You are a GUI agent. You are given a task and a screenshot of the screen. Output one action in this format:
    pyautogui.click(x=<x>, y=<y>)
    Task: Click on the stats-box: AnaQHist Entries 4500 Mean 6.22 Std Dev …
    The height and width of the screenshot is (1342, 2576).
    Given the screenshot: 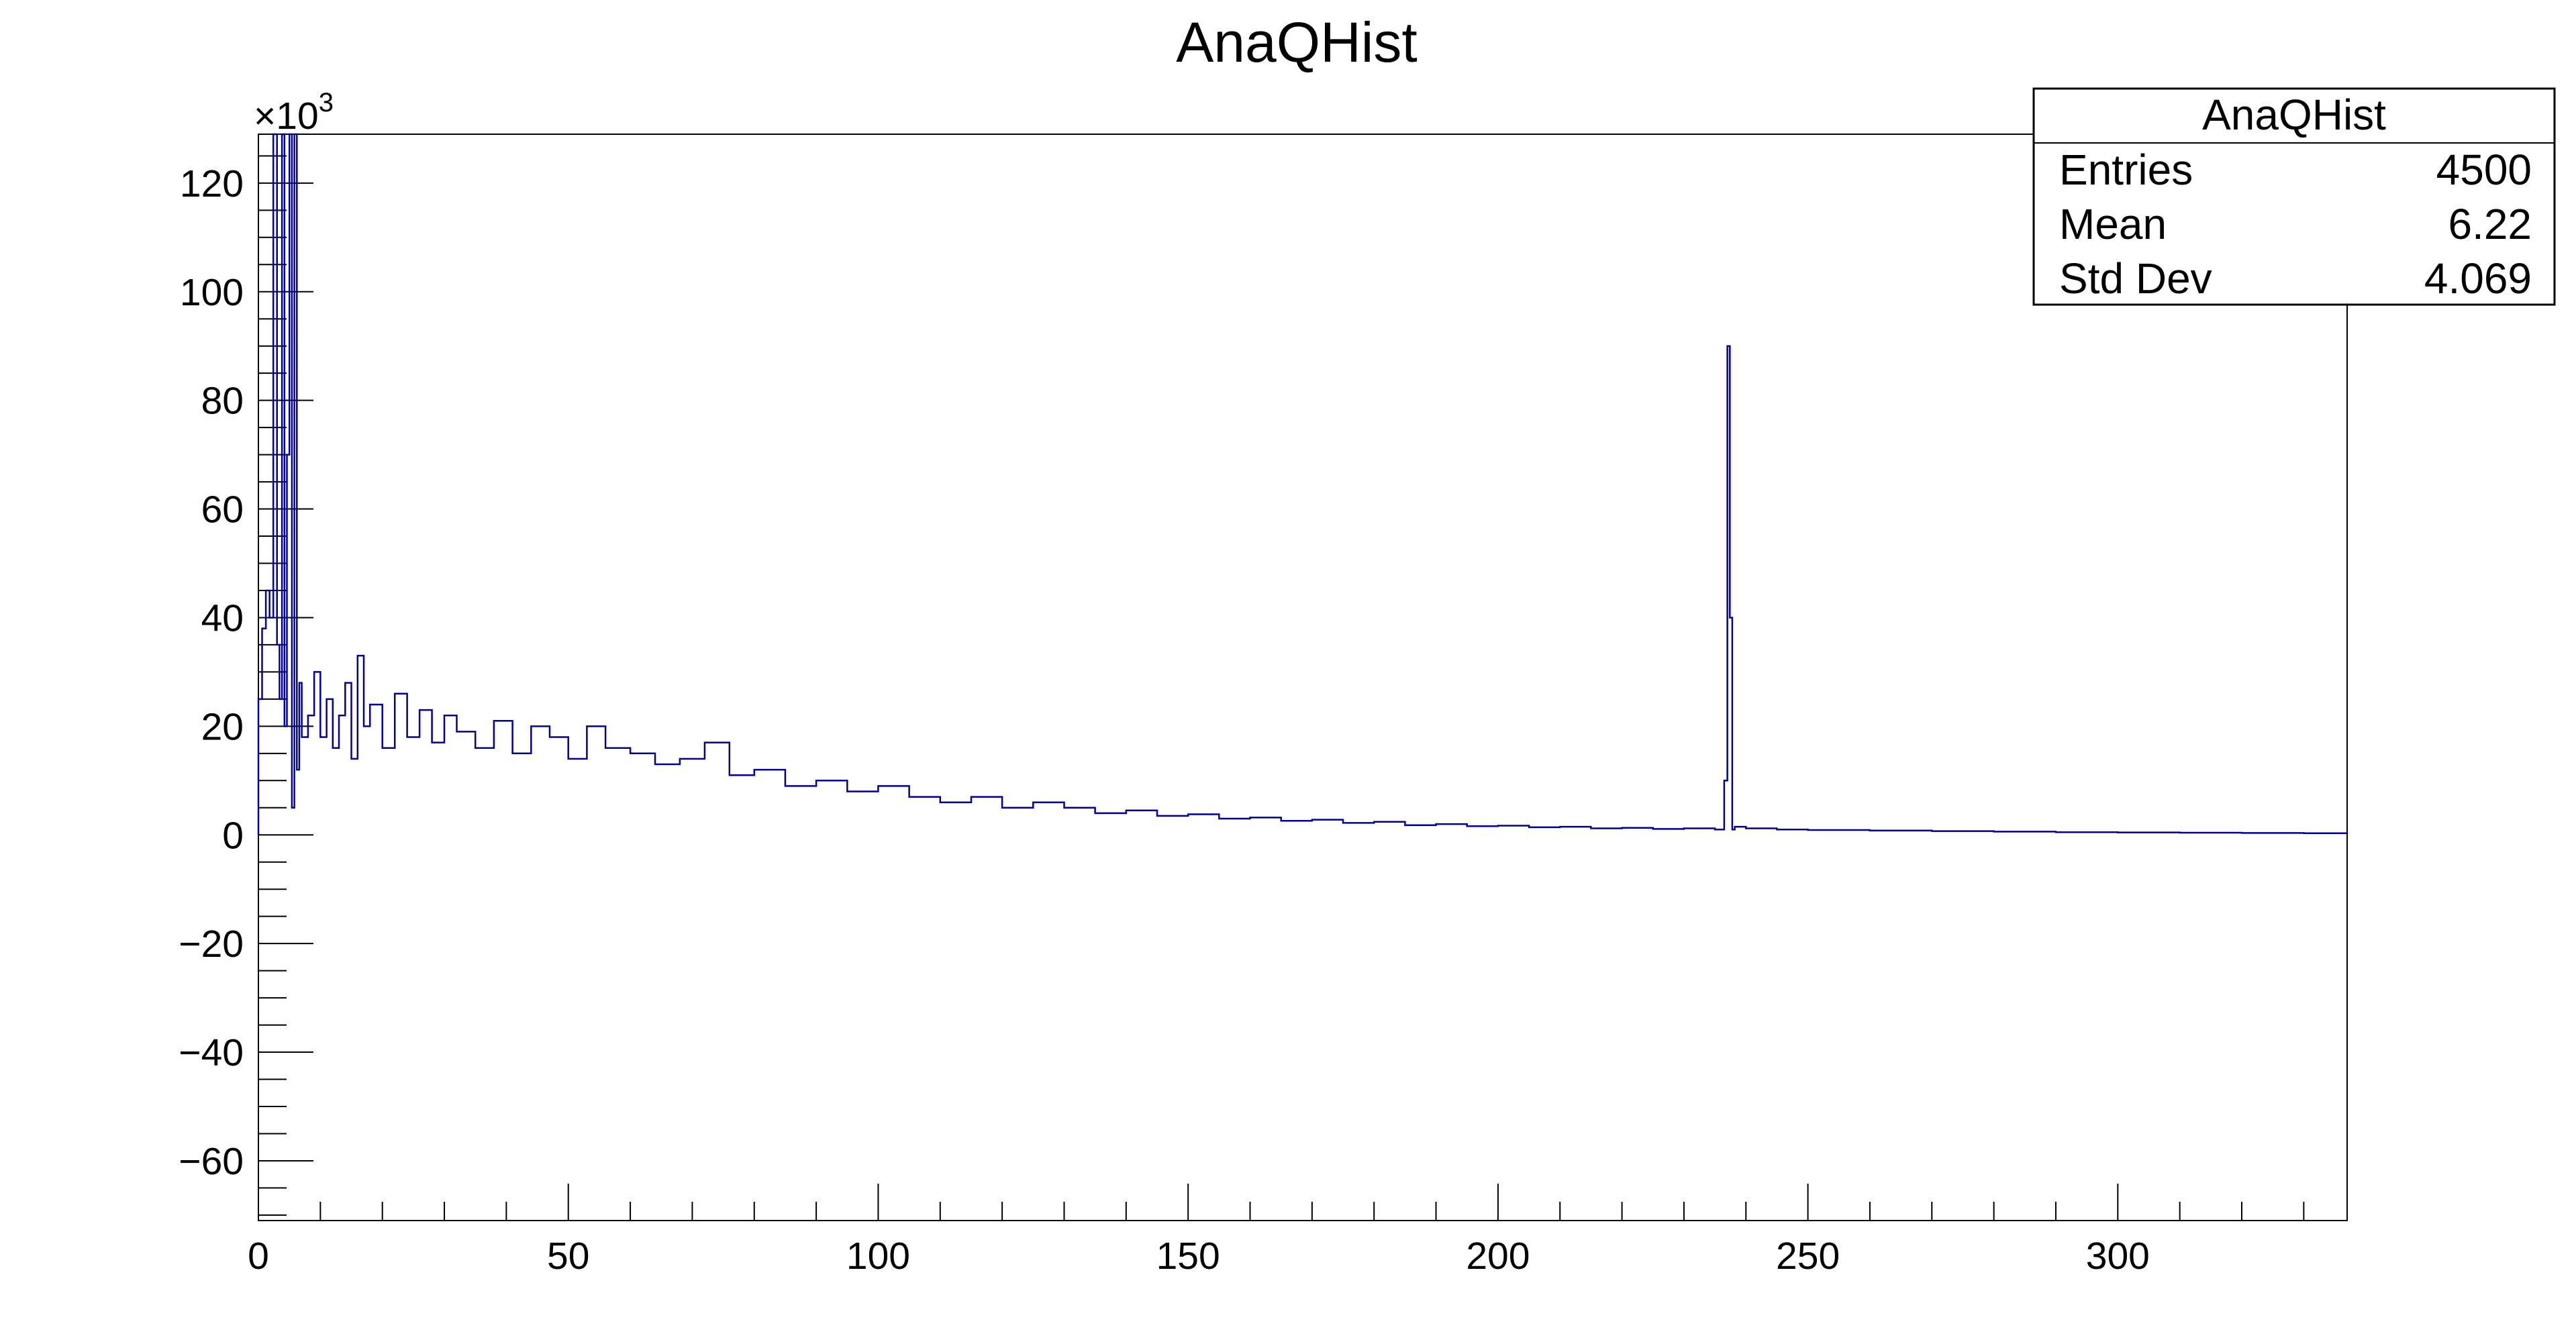 What is the action you would take?
    pyautogui.click(x=2294, y=197)
    